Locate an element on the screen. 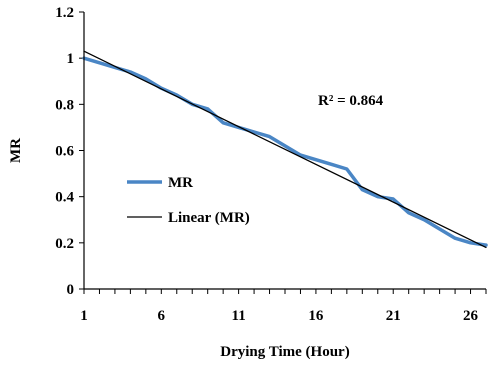  x-tick-label: 21 is located at coordinates (393, 316).